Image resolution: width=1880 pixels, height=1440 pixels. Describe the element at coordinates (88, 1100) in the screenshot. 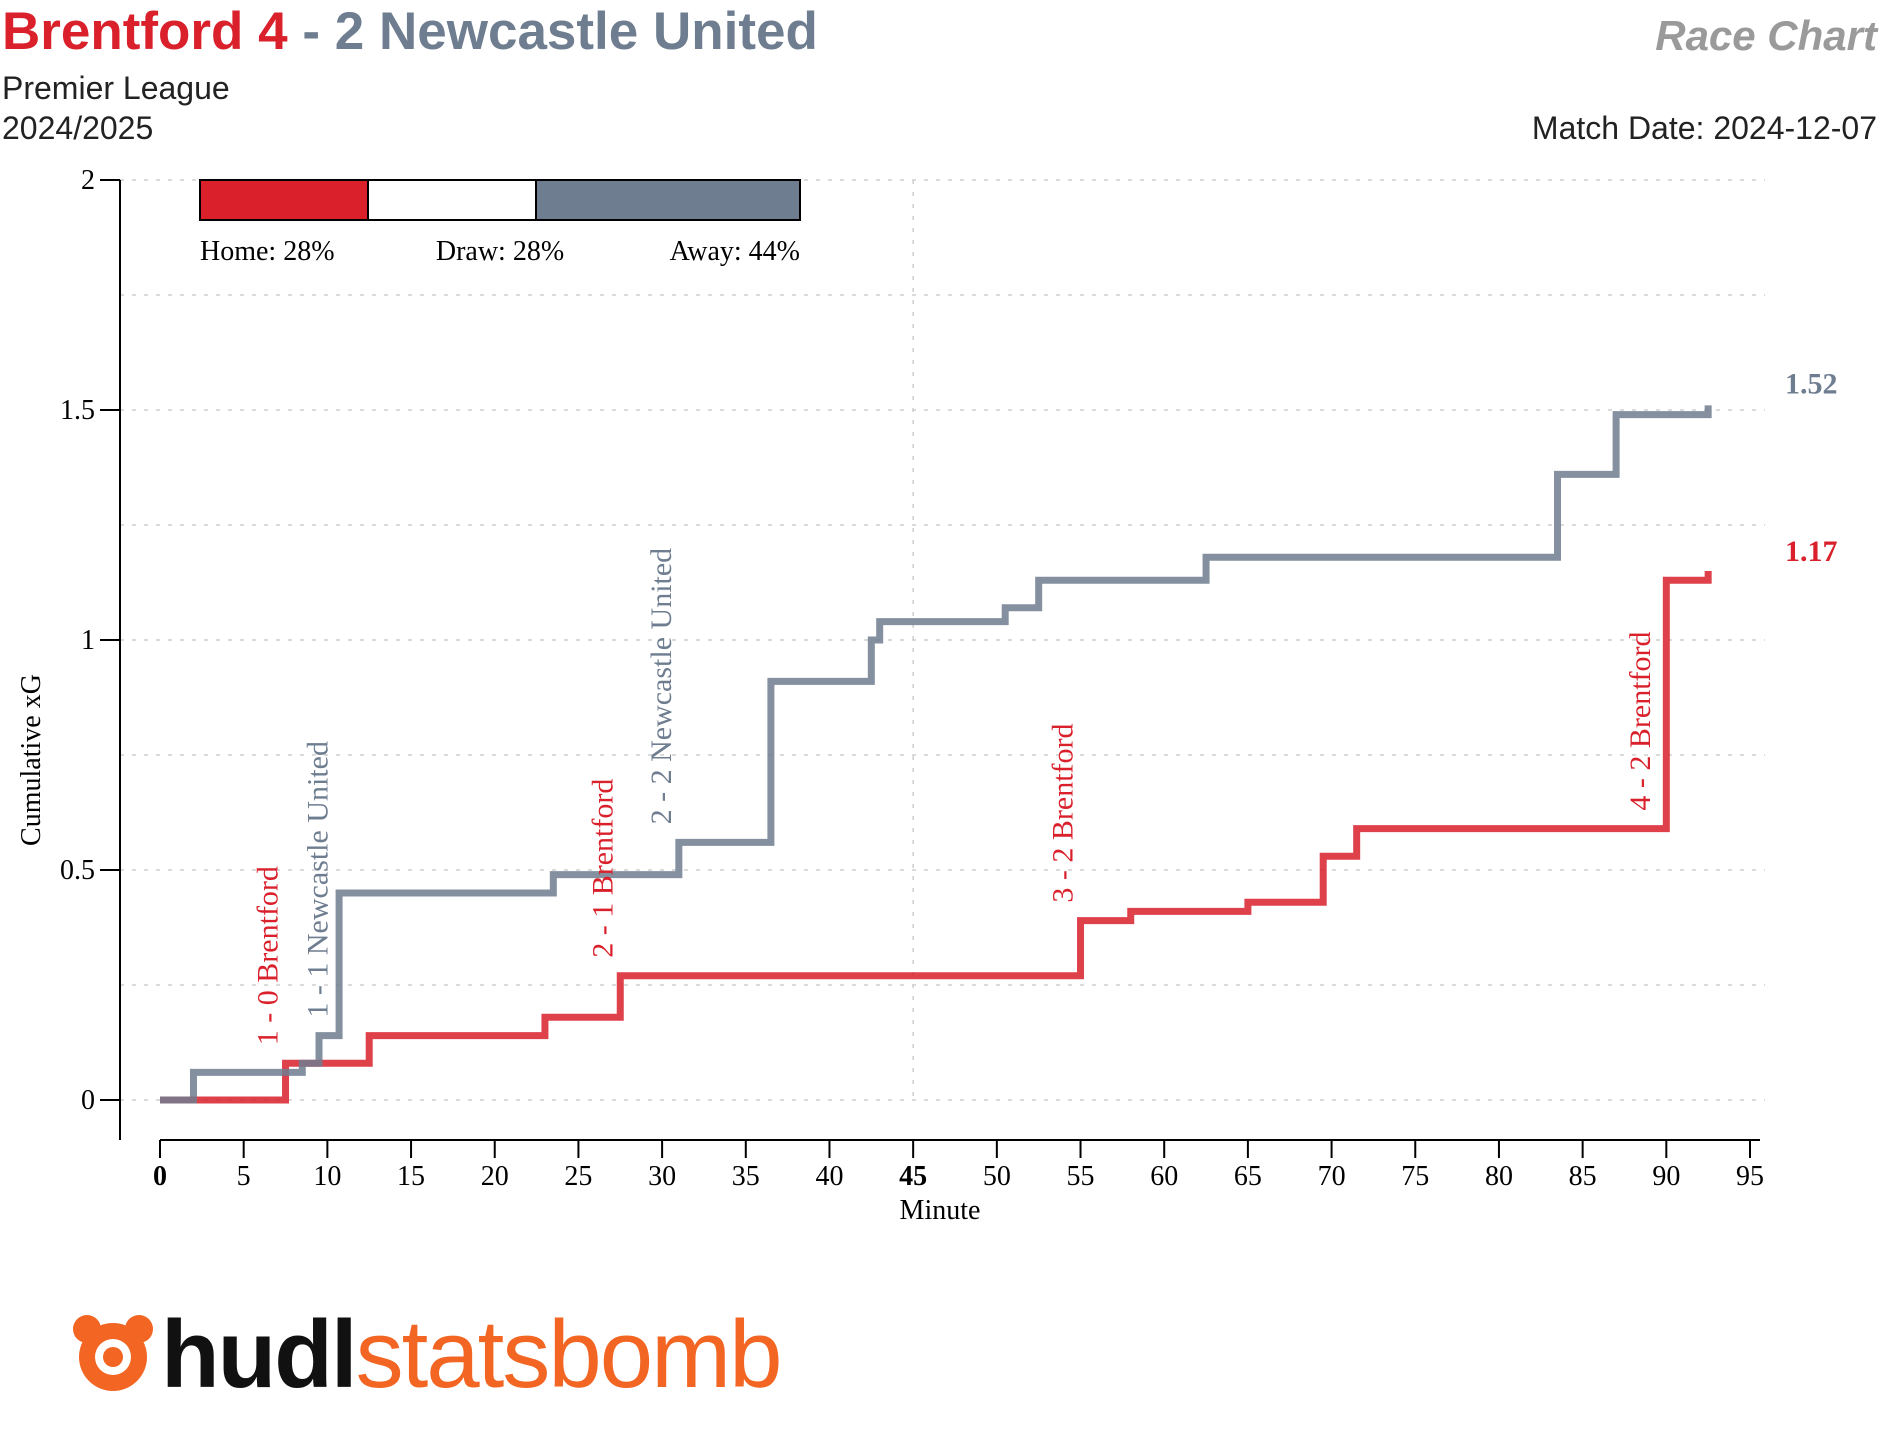

I see `y-tick-label: 0` at that location.